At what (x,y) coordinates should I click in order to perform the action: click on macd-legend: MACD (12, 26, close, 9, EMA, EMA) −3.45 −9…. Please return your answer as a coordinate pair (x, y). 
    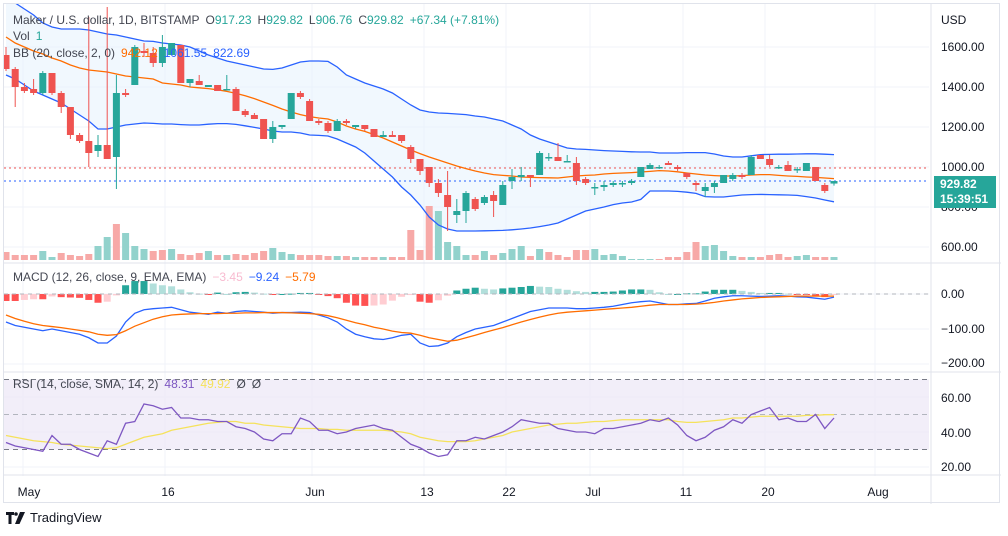
    Looking at the image, I should click on (164, 277).